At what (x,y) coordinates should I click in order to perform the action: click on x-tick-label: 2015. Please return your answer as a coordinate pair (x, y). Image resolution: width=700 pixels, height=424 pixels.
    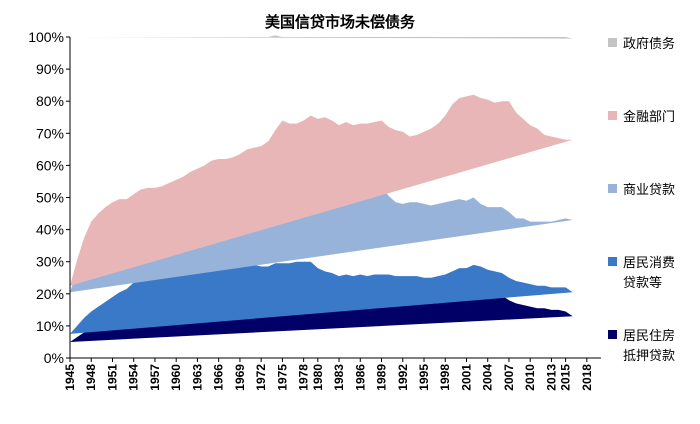
    Looking at the image, I should click on (566, 377).